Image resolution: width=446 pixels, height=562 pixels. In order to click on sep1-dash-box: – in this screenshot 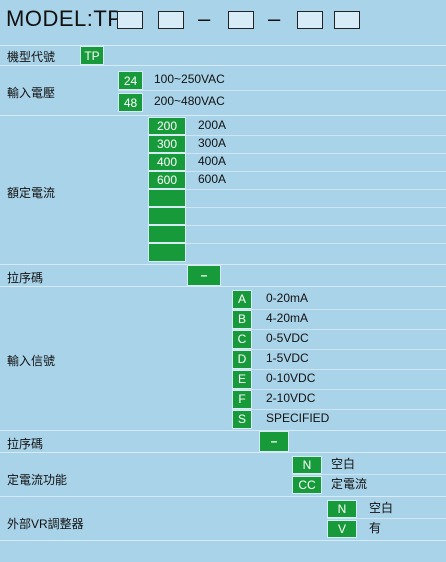, I will do `click(204, 275)`.